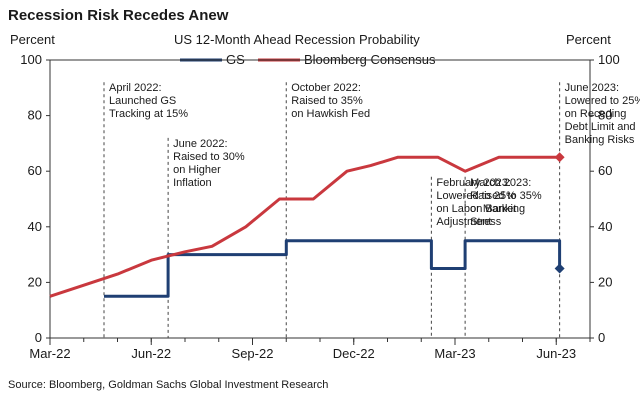  I want to click on event-annotation-line: June 2022:, so click(200, 144).